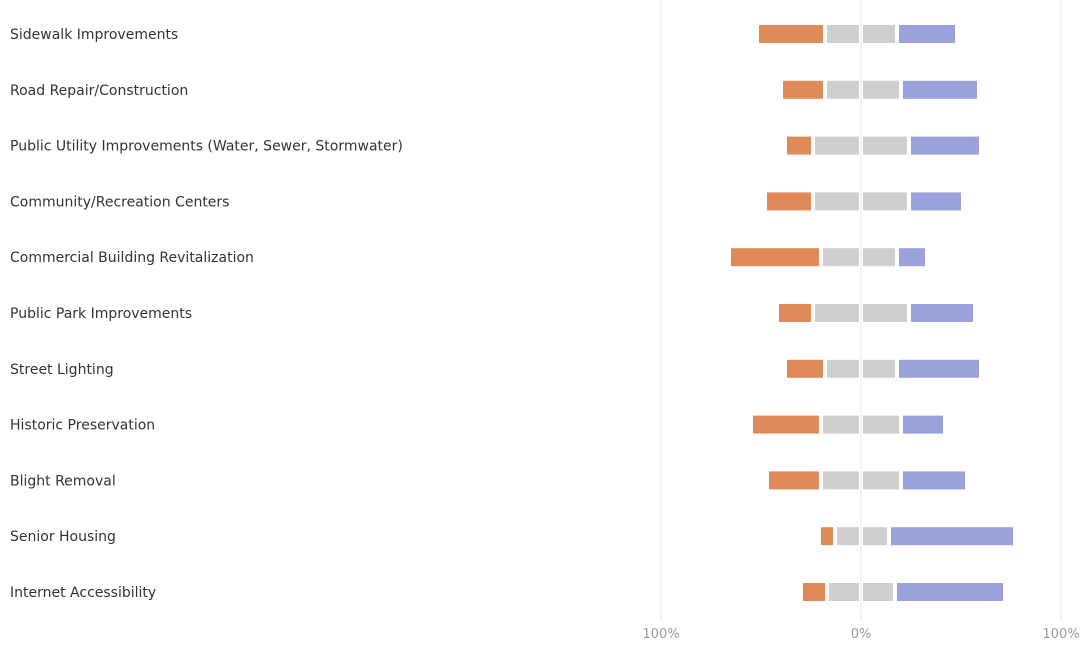  Describe the element at coordinates (101, 314) in the screenshot. I see `category-label: Public Park Improvements` at that location.